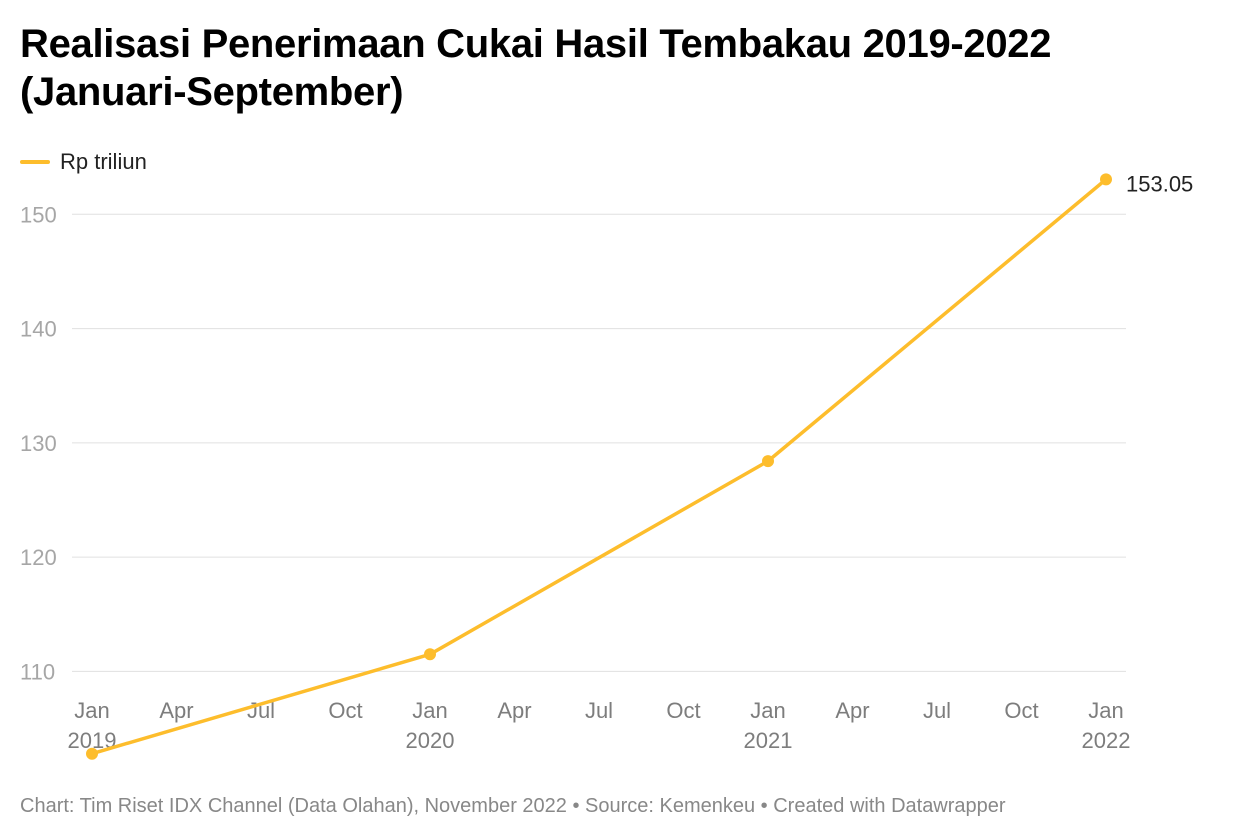 This screenshot has width=1240, height=840. Describe the element at coordinates (38, 214) in the screenshot. I see `y-tick-label: 150` at that location.